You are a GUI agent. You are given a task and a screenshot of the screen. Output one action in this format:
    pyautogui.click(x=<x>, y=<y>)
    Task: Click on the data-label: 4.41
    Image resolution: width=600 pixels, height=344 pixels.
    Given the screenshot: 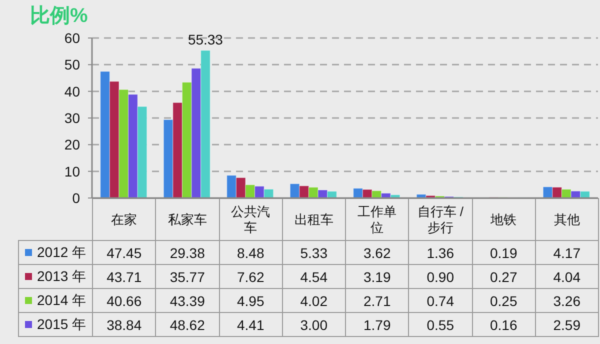 What is the action you would take?
    pyautogui.click(x=250, y=324)
    